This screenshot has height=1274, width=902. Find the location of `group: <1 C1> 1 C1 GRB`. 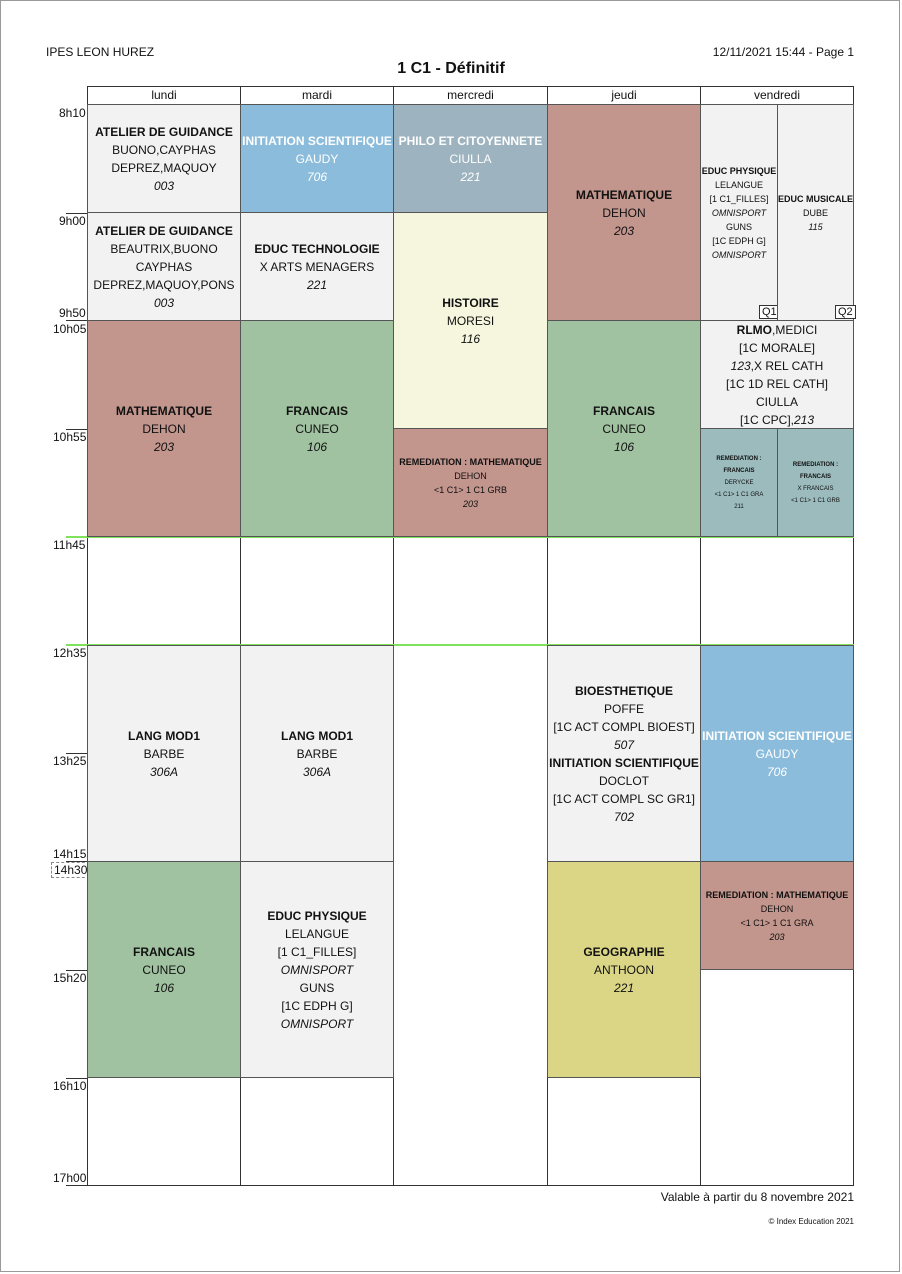

group: <1 C1> 1 C1 GRB is located at coordinates (470, 489).